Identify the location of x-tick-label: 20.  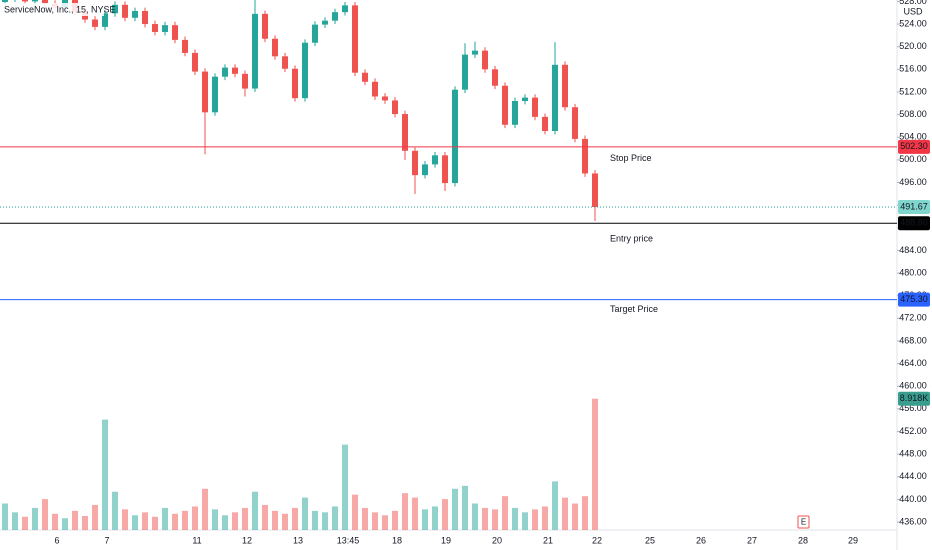
(497, 540).